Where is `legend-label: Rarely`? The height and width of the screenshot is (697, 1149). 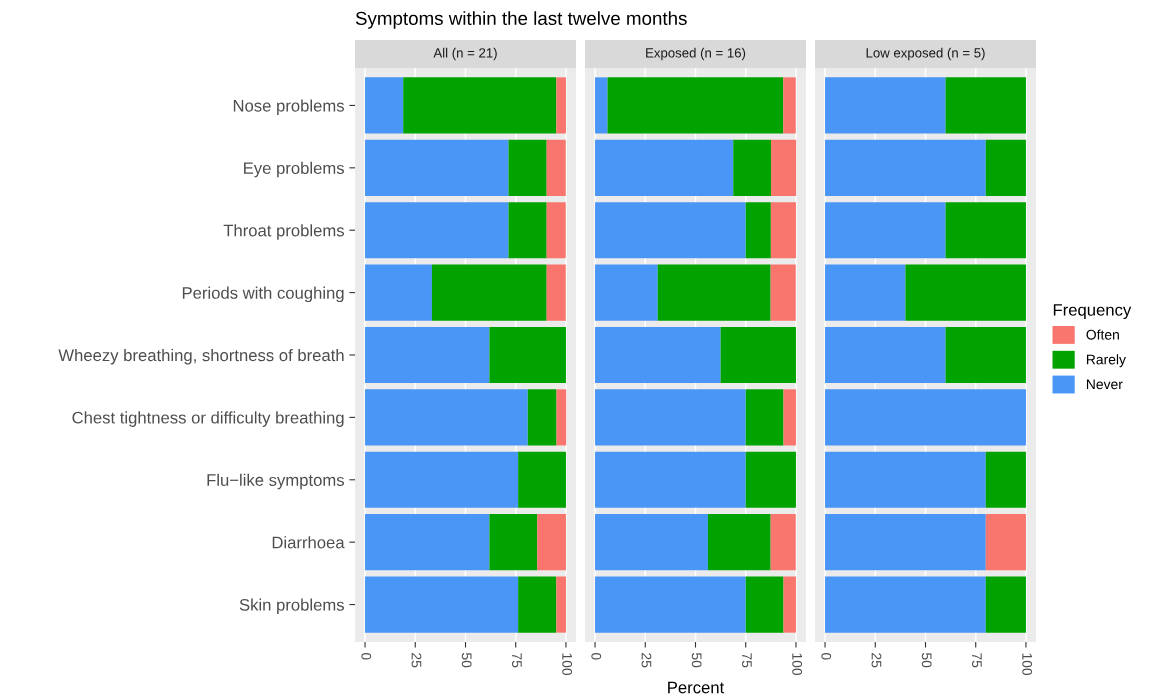 legend-label: Rarely is located at coordinates (1106, 361).